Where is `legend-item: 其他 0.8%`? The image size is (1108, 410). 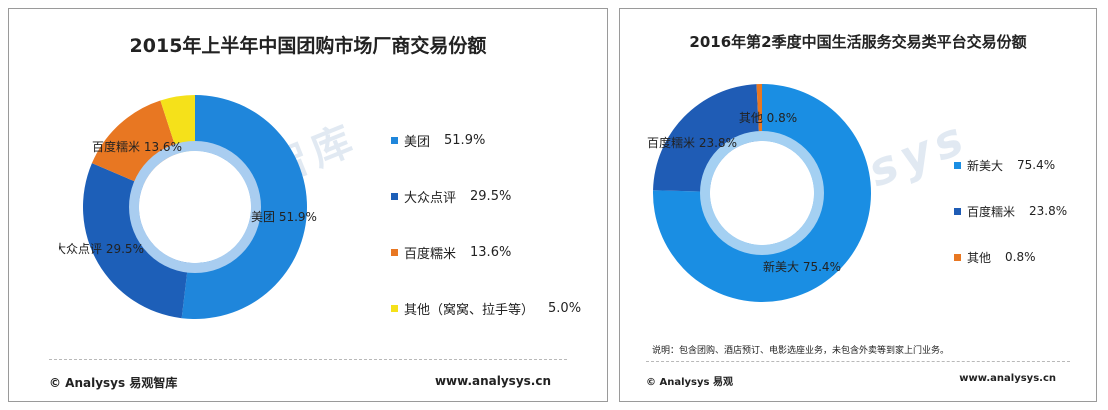
legend-item: 其他 0.8% is located at coordinates (1010, 257).